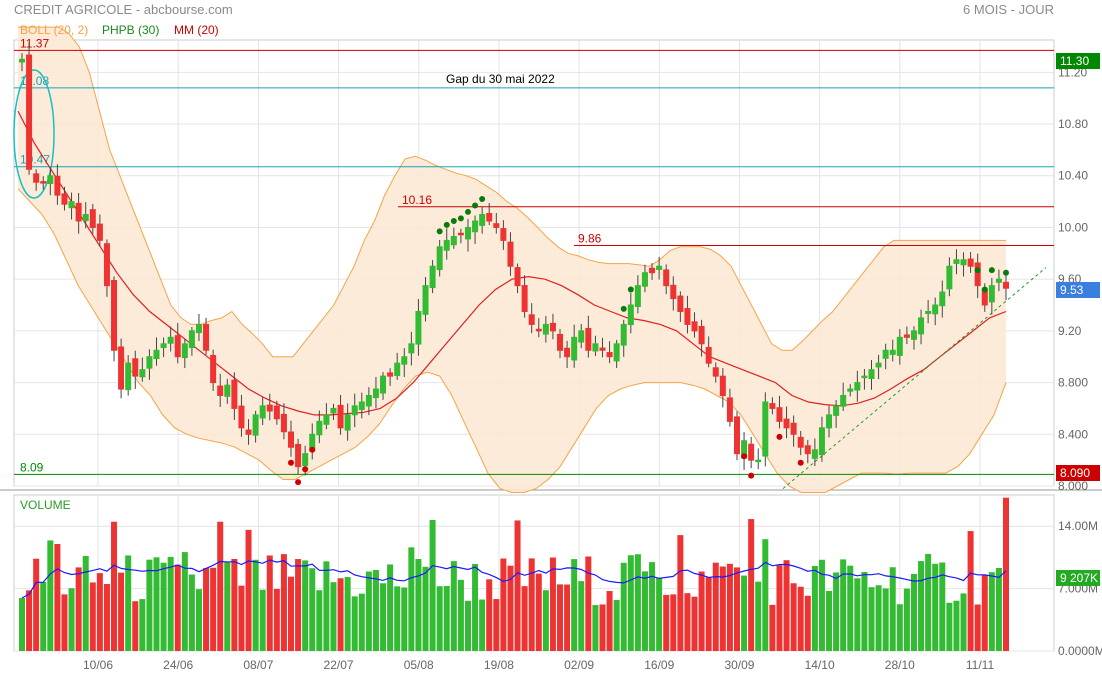 This screenshot has width=1102, height=677. What do you see at coordinates (305, 469) in the screenshot?
I see `signal-dot-down` at bounding box center [305, 469].